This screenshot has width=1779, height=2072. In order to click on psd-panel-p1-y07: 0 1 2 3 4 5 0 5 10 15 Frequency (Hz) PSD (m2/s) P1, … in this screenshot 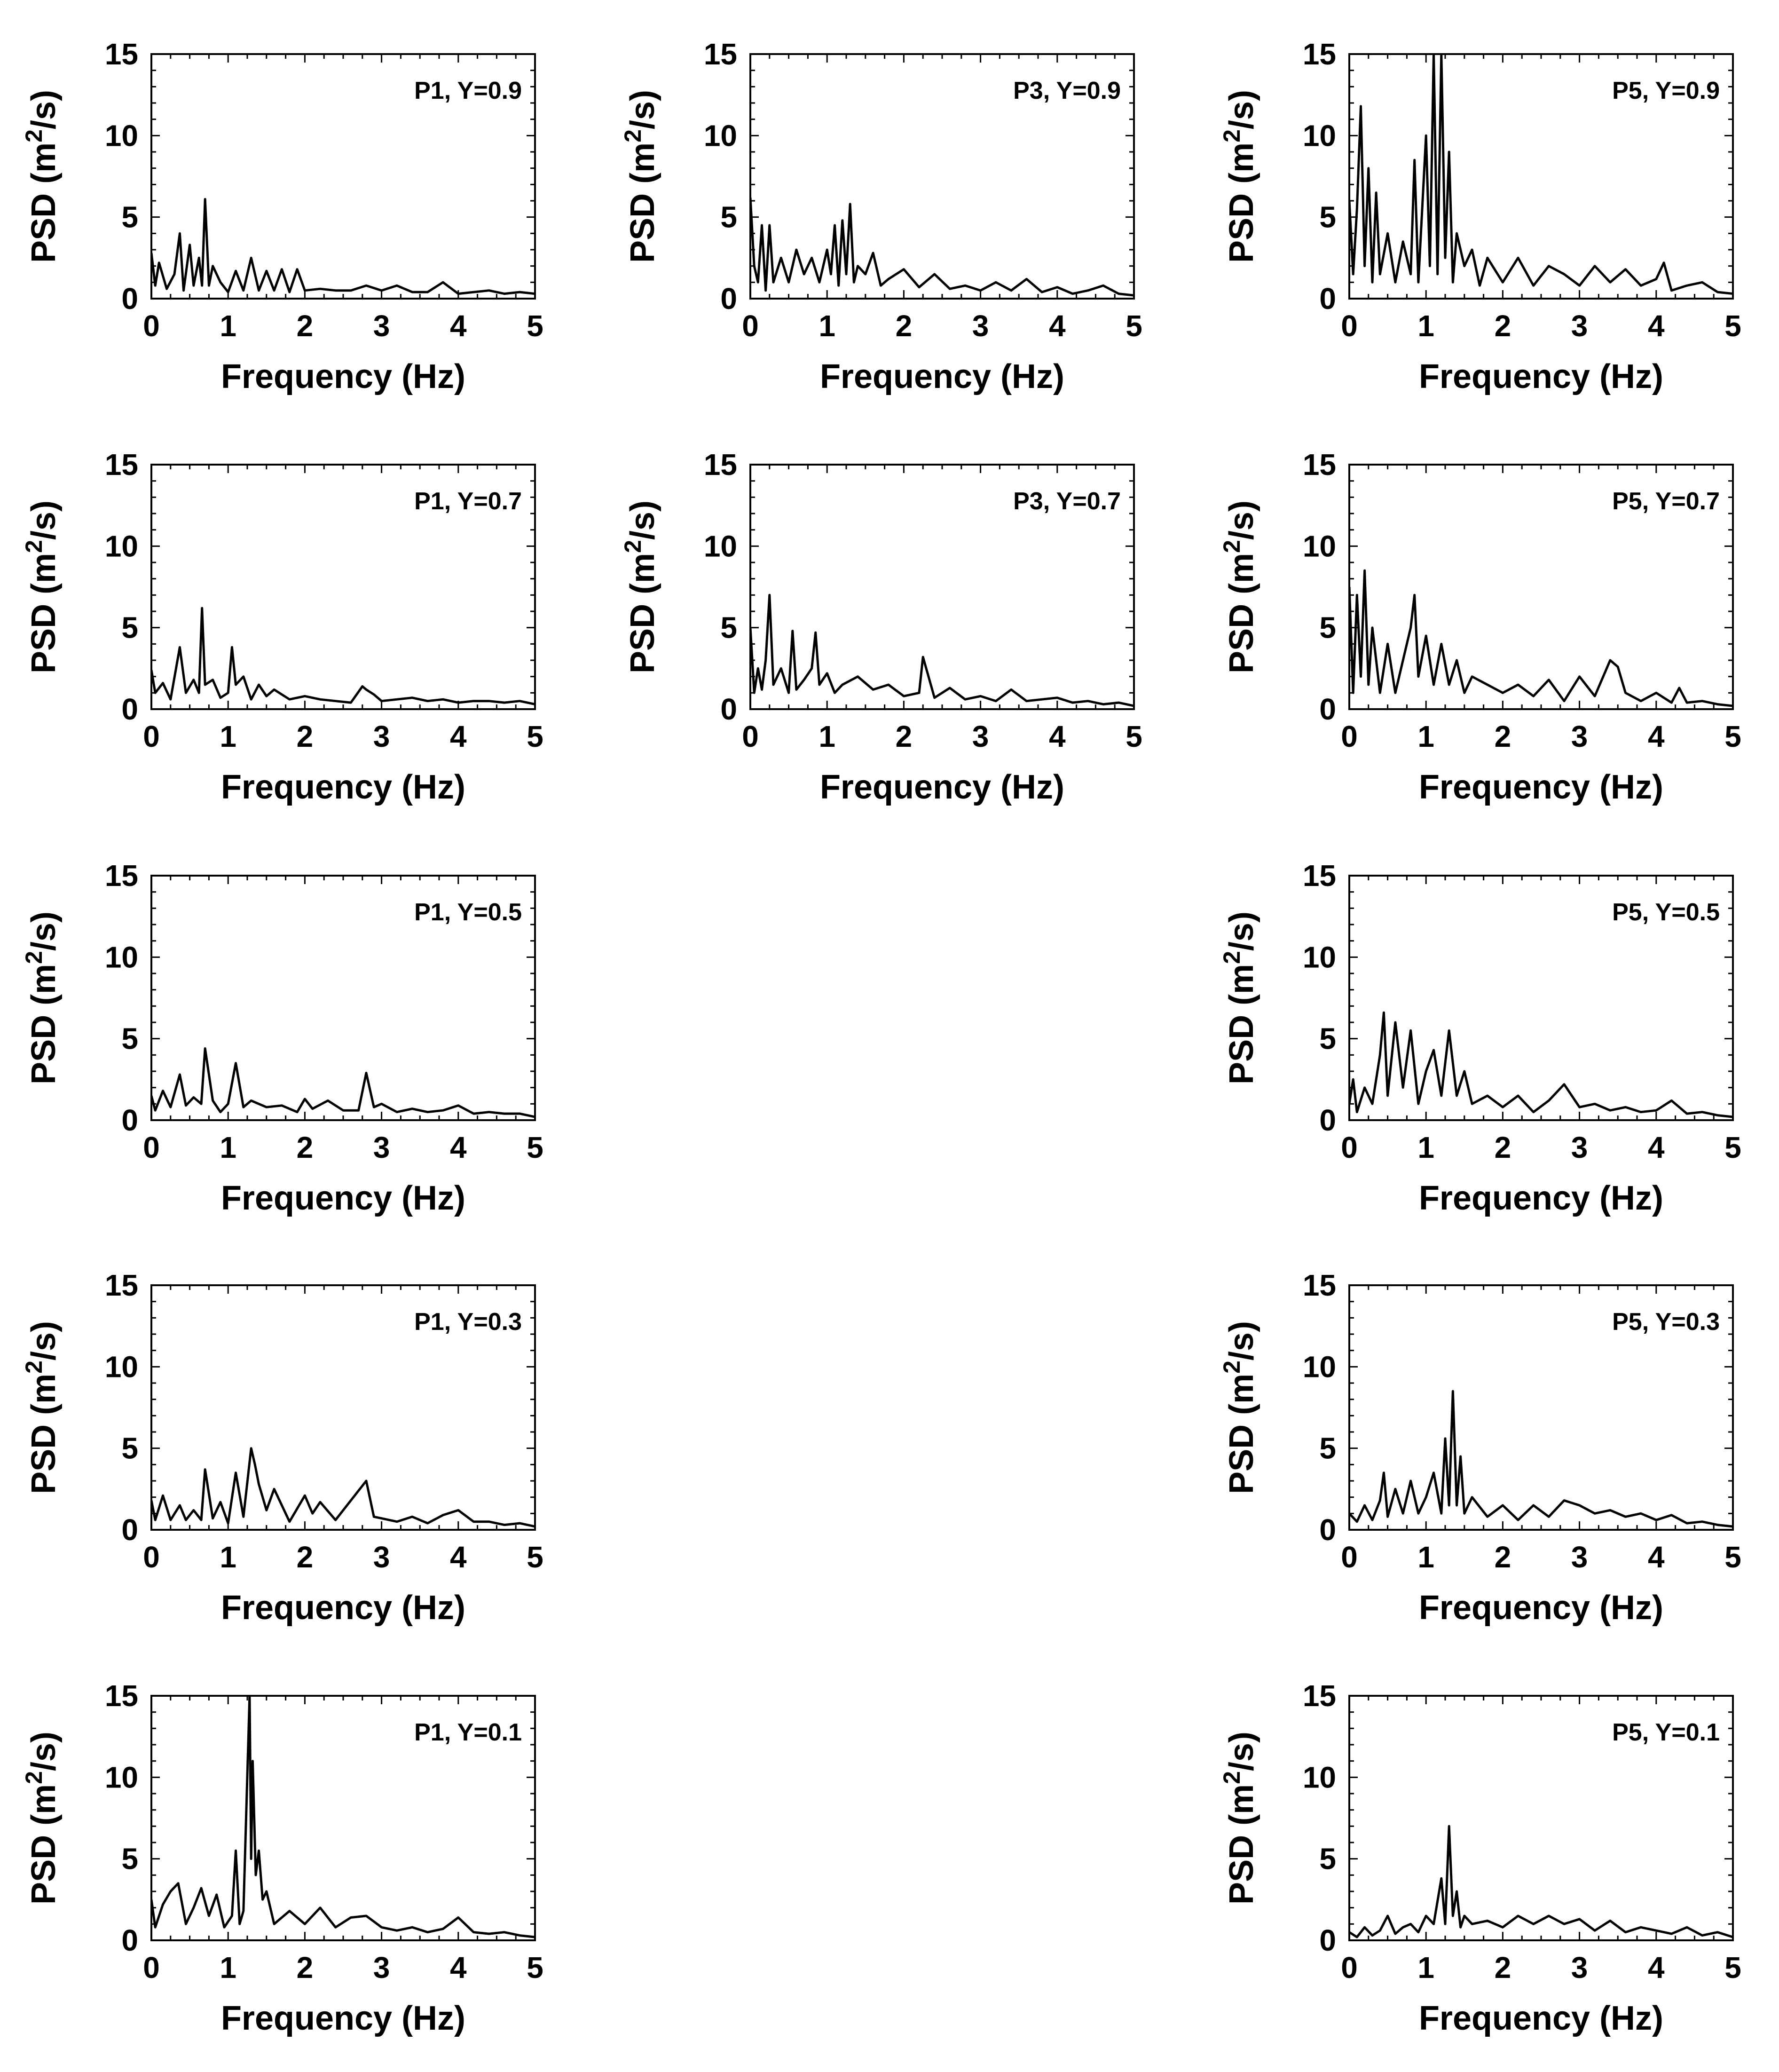, I will do `click(282, 627)`.